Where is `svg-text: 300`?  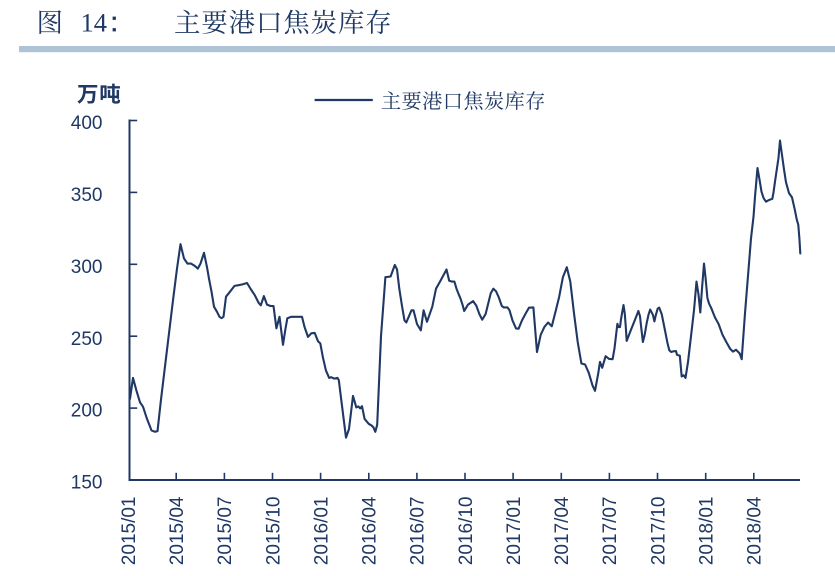
svg-text: 300 is located at coordinates (87, 267).